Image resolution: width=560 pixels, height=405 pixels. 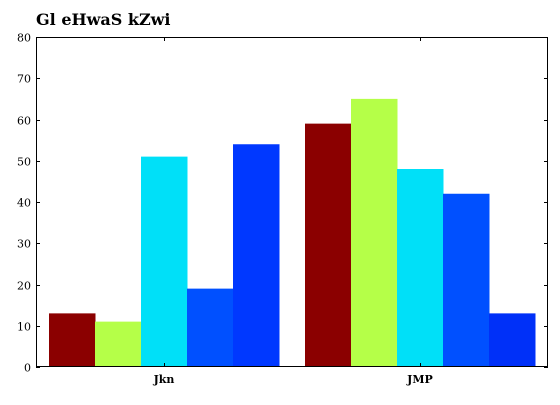 What do you see at coordinates (24, 79) in the screenshot?
I see `y-tick-label: 70` at bounding box center [24, 79].